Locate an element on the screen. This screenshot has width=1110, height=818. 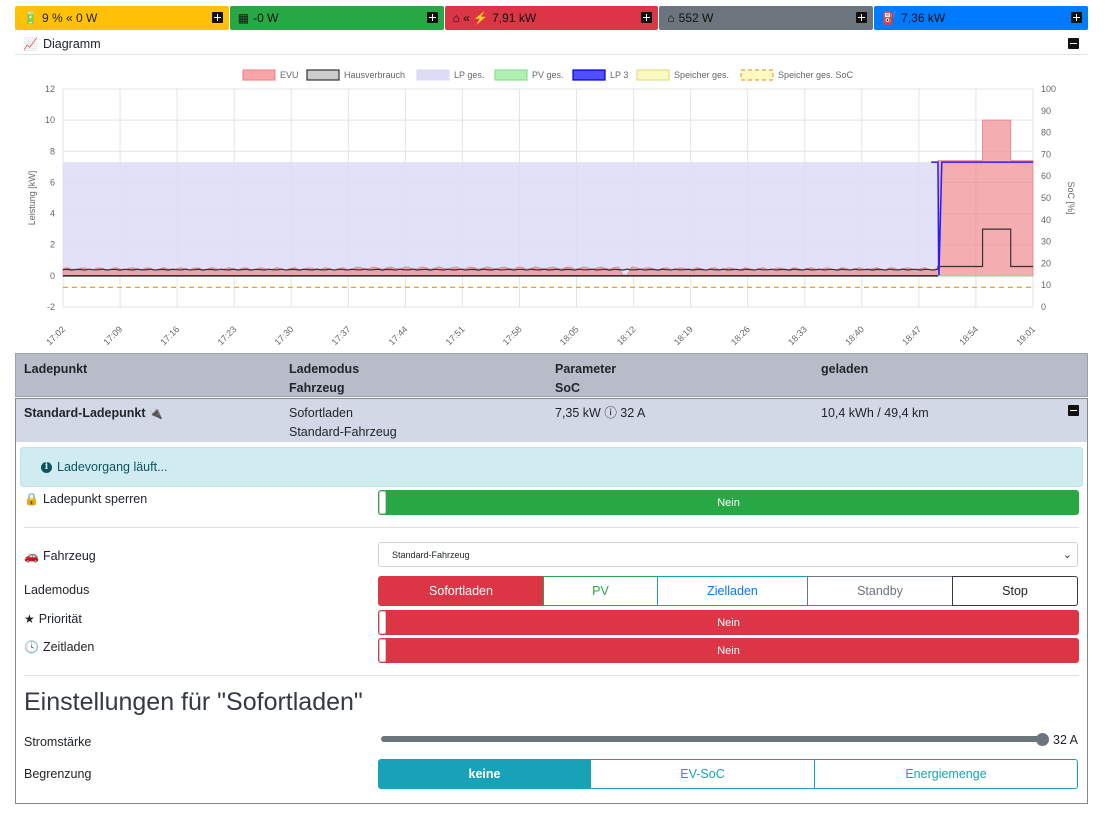
mode-stop-button: Stop is located at coordinates (1015, 591).